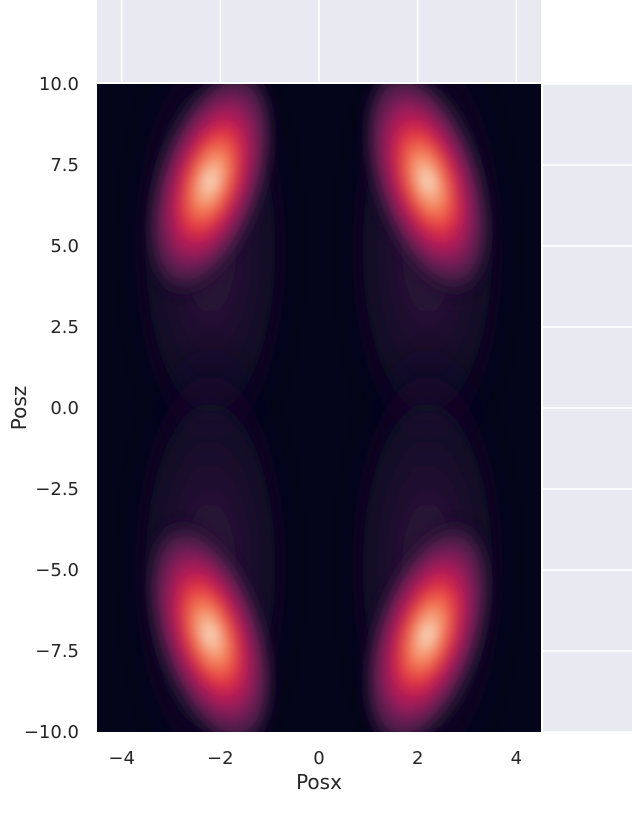  Describe the element at coordinates (319, 782) in the screenshot. I see `x-axis-label: Posx` at that location.